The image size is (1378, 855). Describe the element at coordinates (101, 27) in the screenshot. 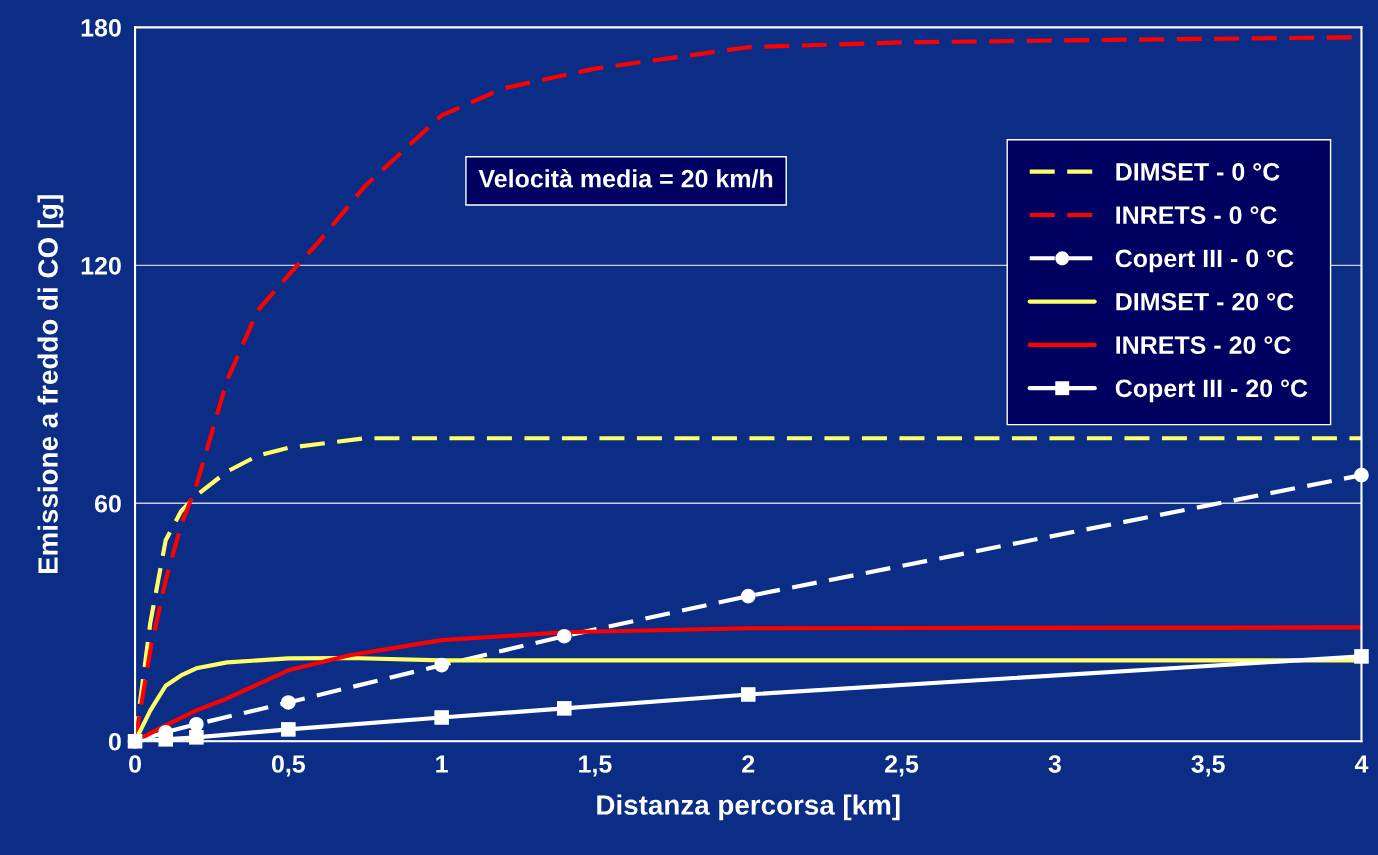

I see `y-tick-label: 180` at that location.